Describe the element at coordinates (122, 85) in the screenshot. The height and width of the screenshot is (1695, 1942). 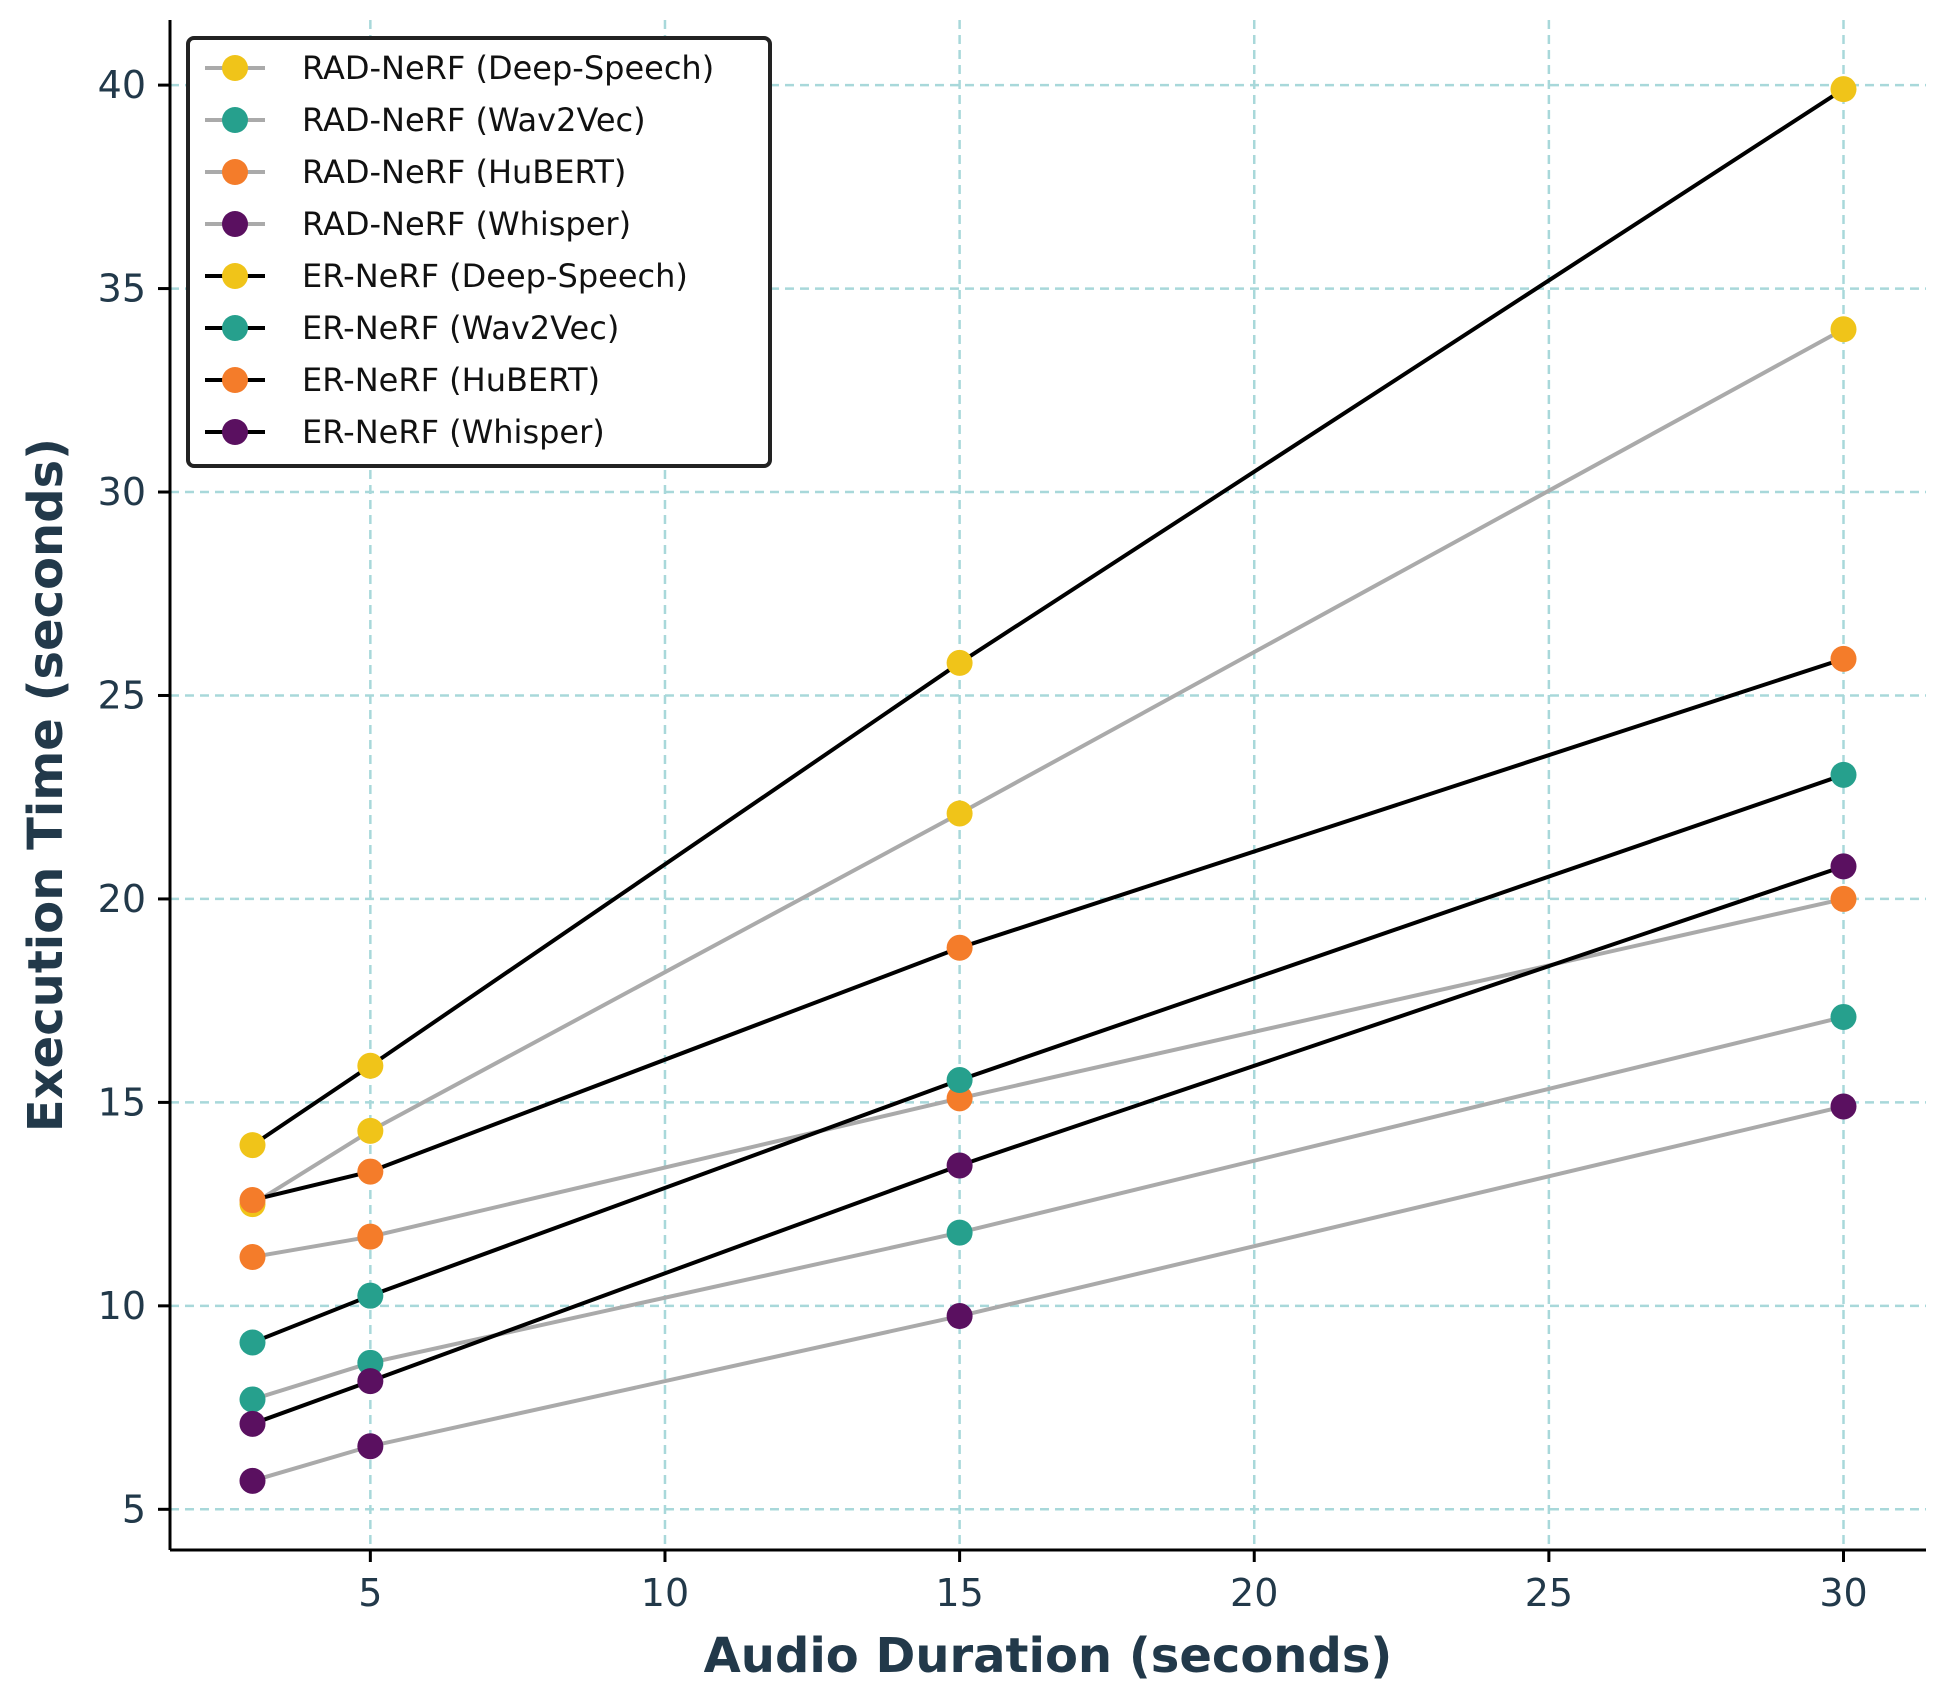
I see `y-tick-label-40: 40` at that location.